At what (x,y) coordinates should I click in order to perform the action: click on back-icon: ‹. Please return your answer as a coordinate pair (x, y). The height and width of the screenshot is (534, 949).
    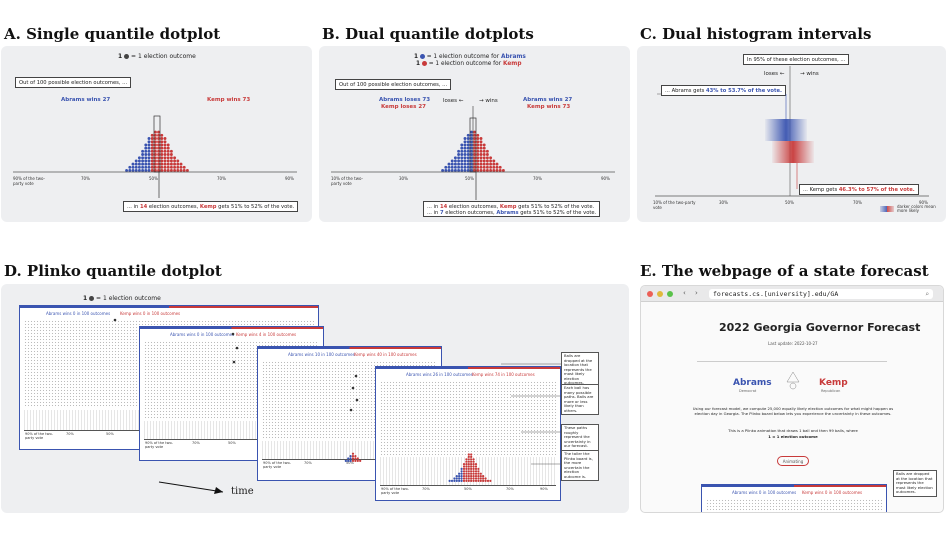
    Looking at the image, I should click on (684, 293).